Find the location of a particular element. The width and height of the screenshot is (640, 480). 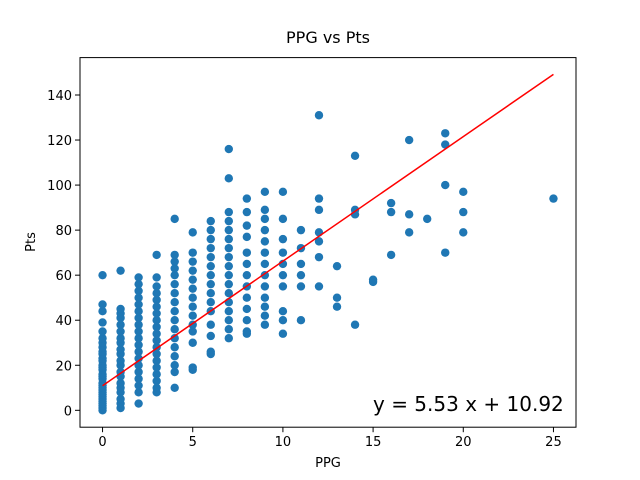

chart-title: PPG vs Pts is located at coordinates (328, 37).